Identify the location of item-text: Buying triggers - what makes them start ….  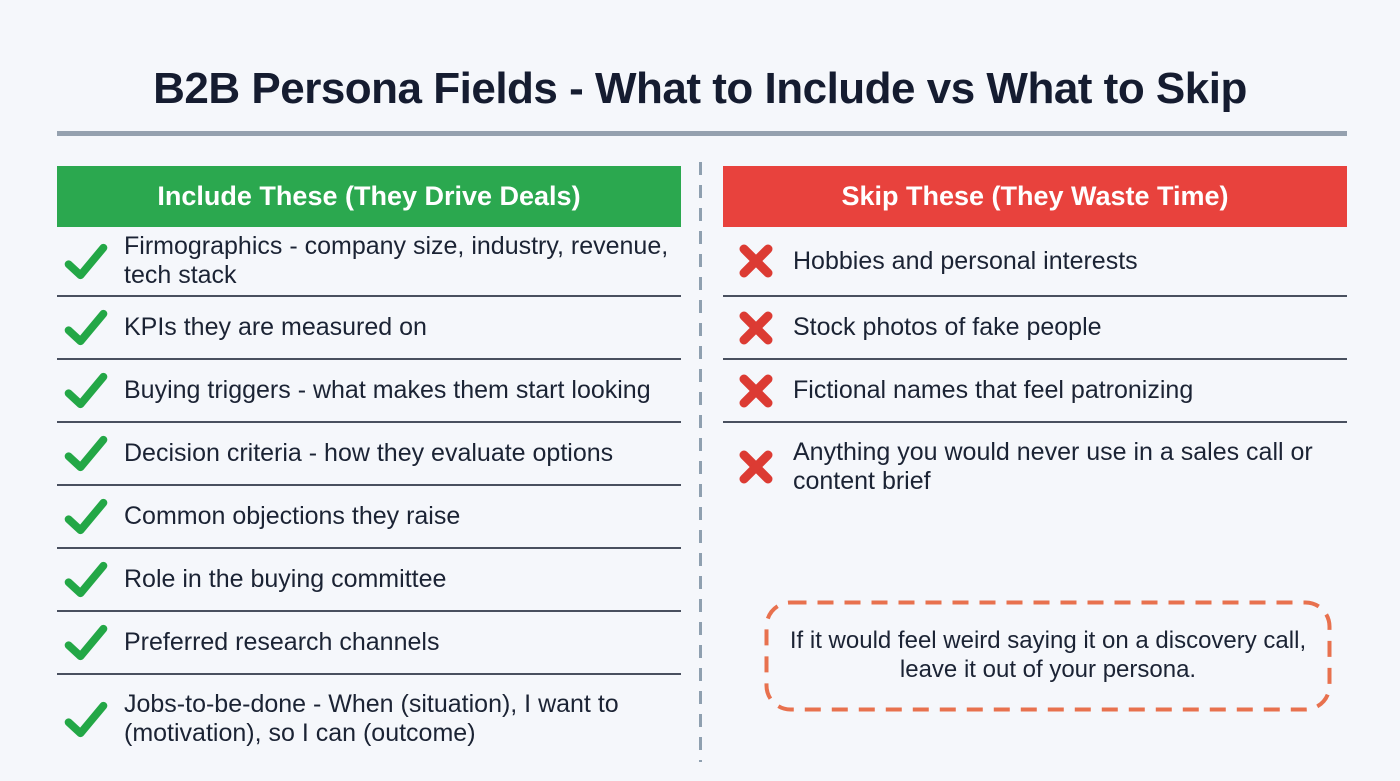
(387, 390).